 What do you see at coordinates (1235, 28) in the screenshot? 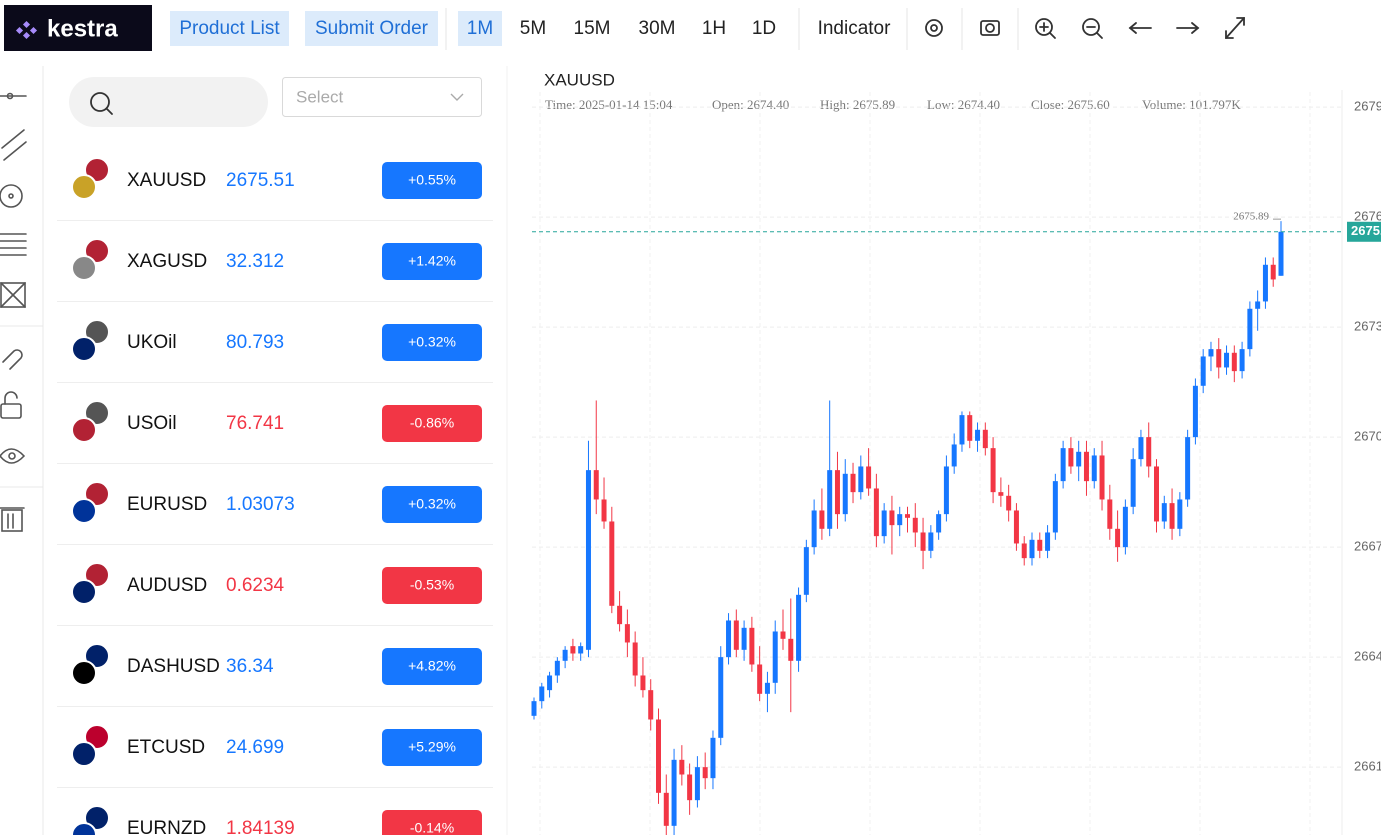
I see `fullscreen-icon` at bounding box center [1235, 28].